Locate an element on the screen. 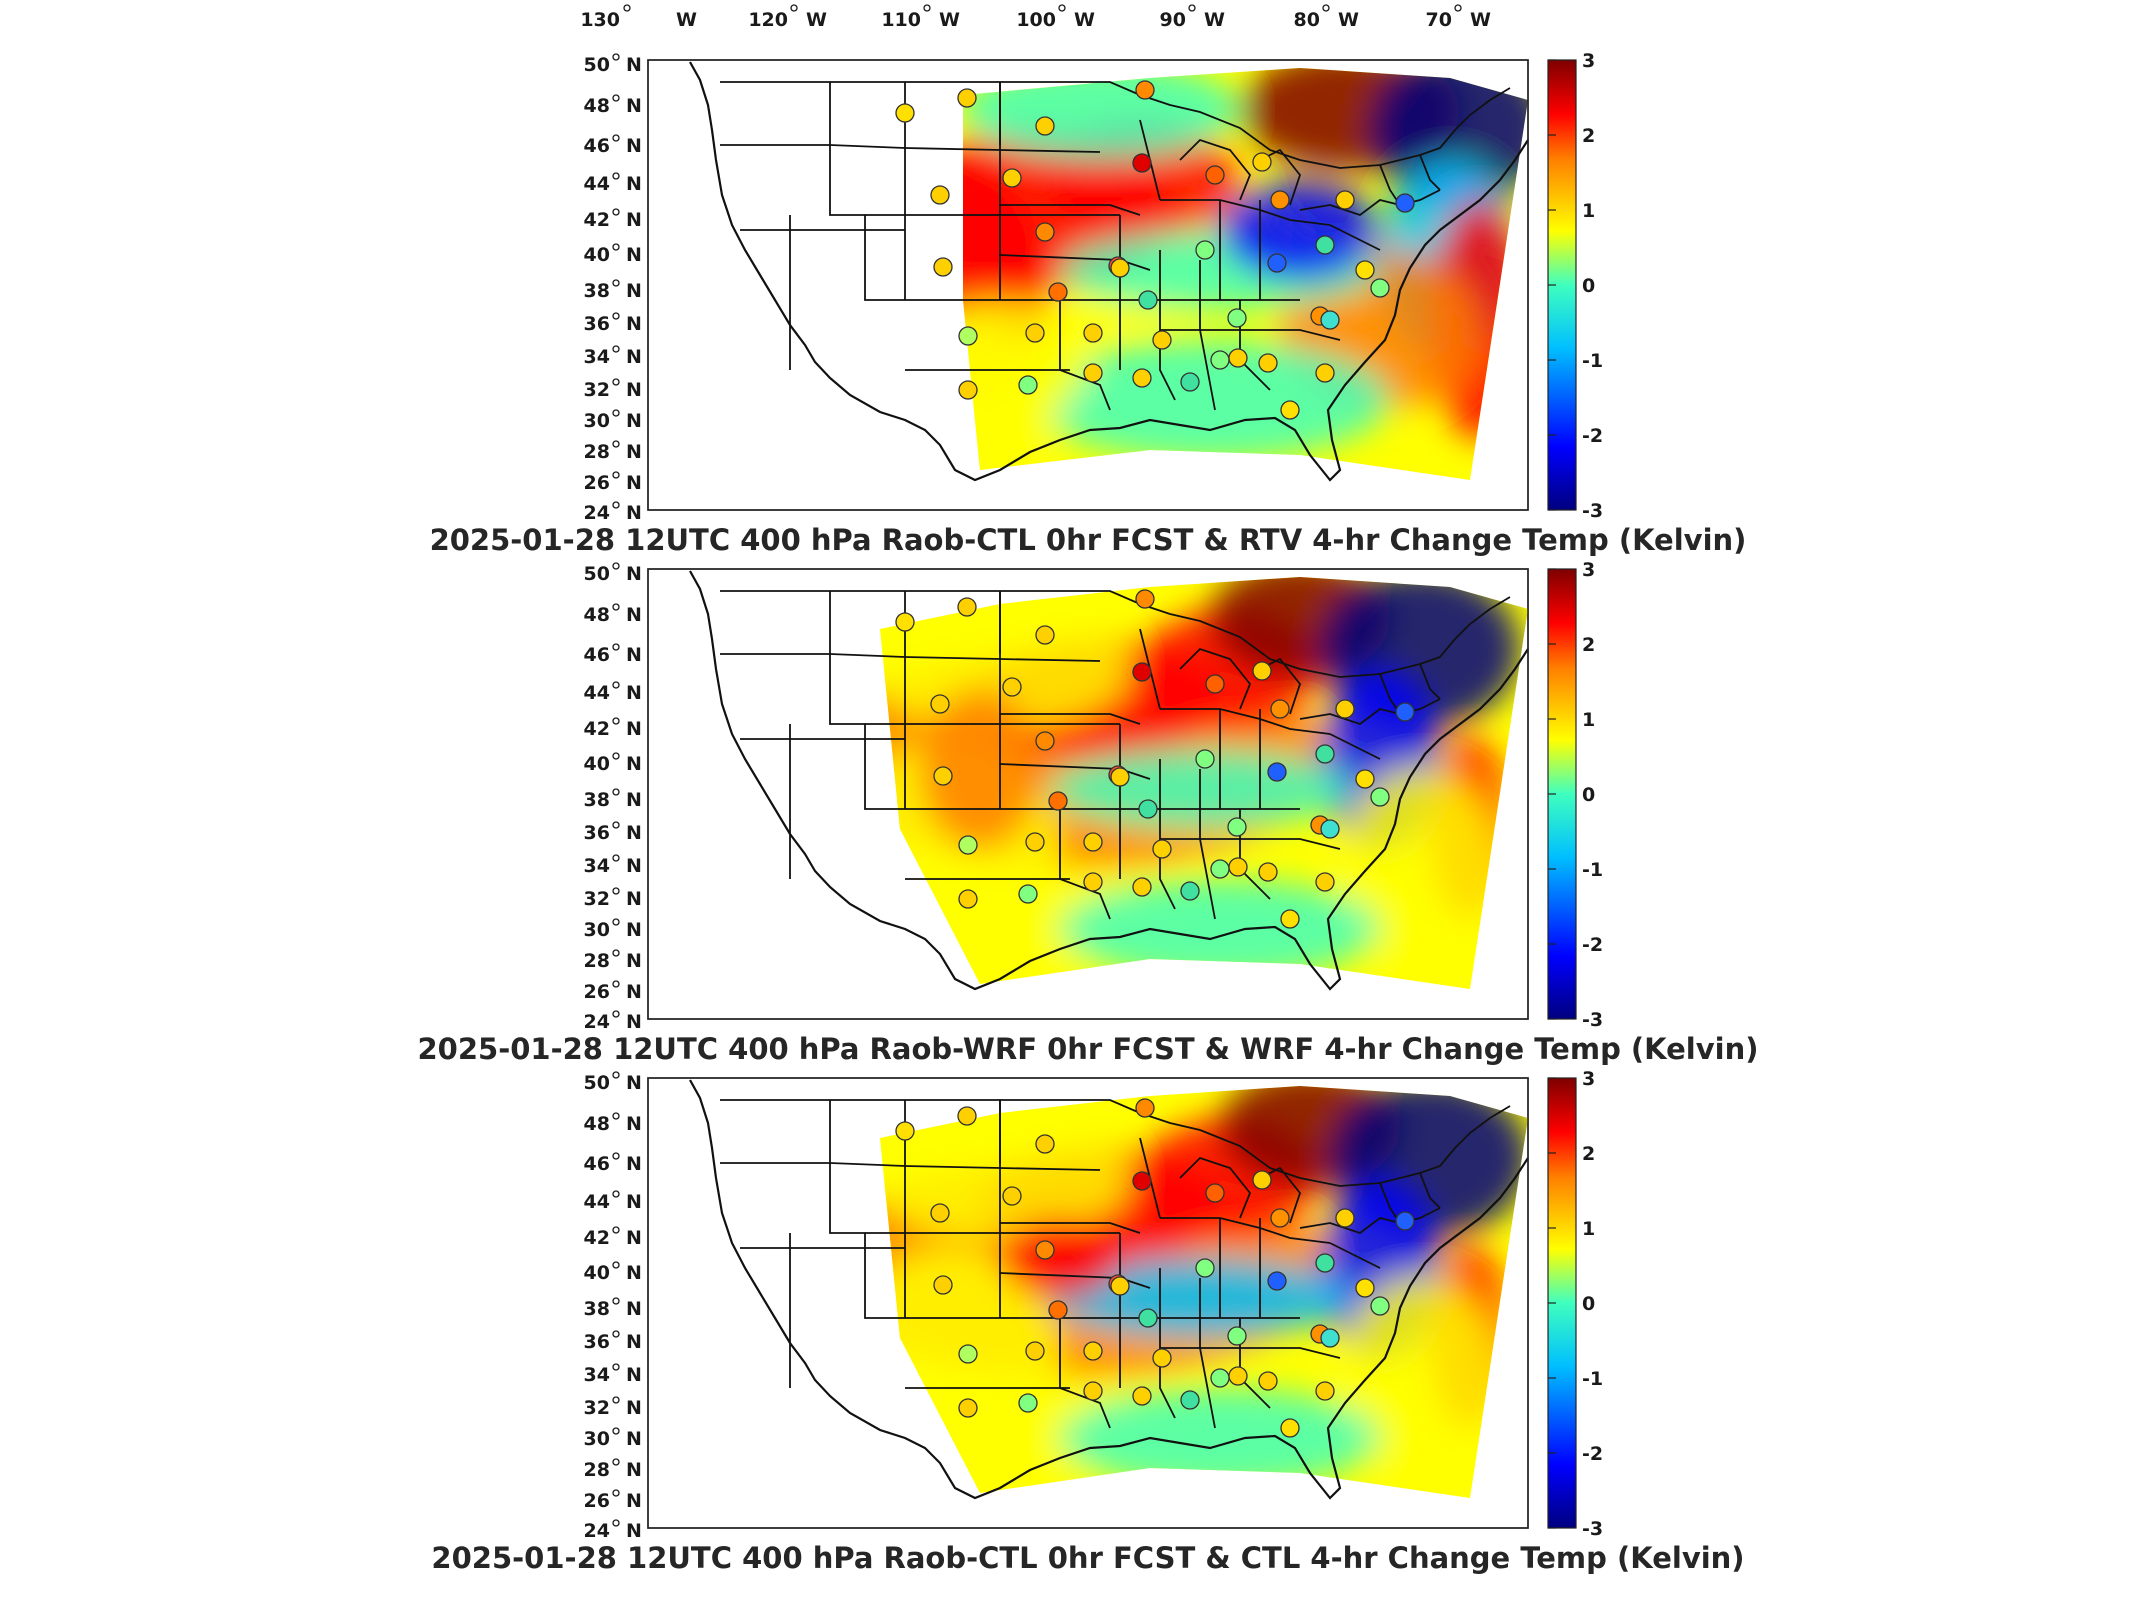 The image size is (2133, 1600). lat-label-26-hemi: N is located at coordinates (634, 483).